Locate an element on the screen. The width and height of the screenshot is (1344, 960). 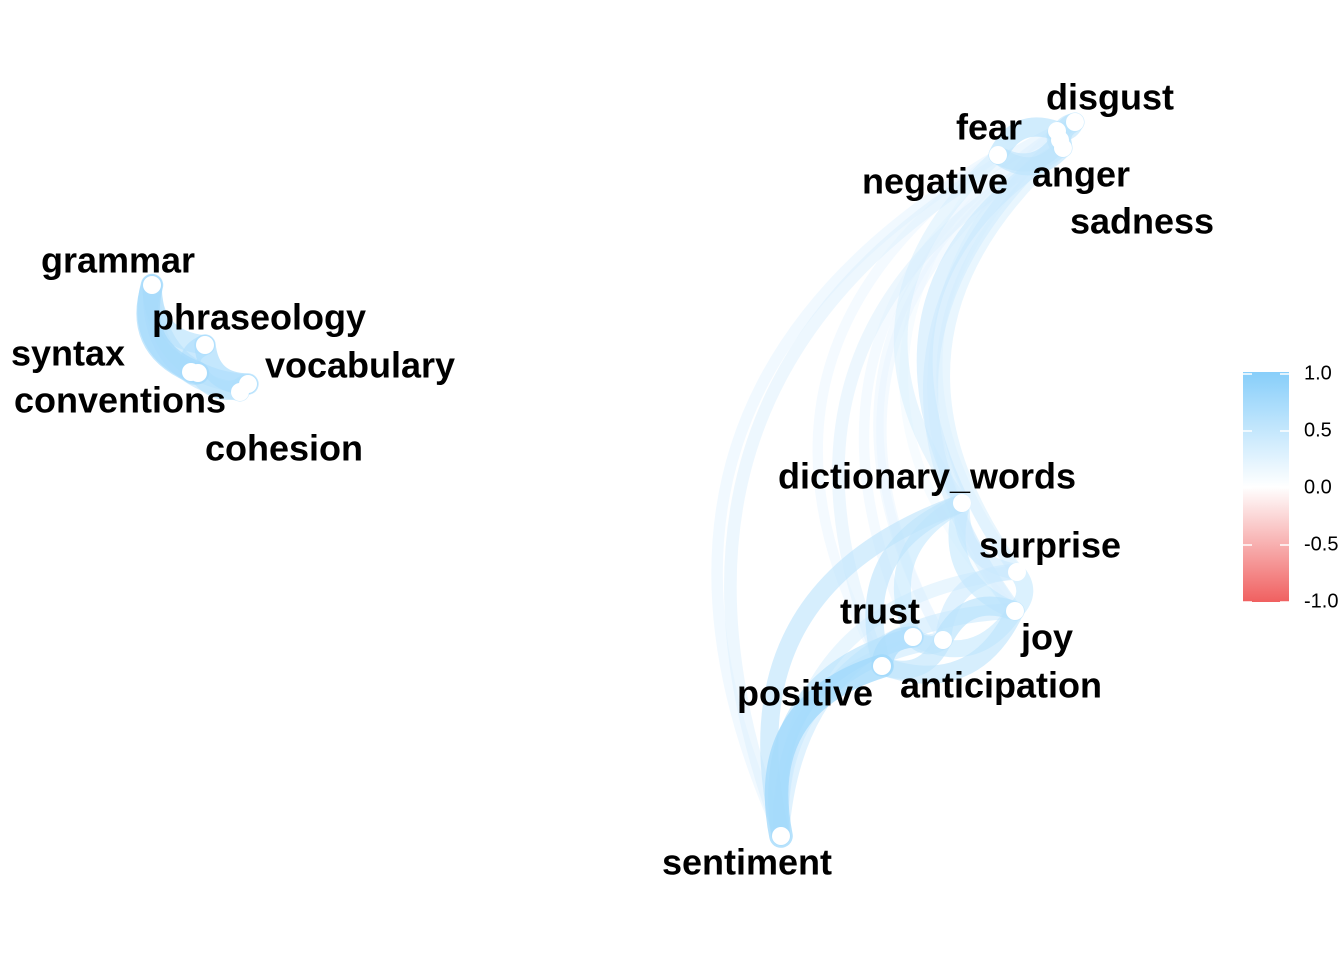
node-label-negative: negative is located at coordinates (935, 181).